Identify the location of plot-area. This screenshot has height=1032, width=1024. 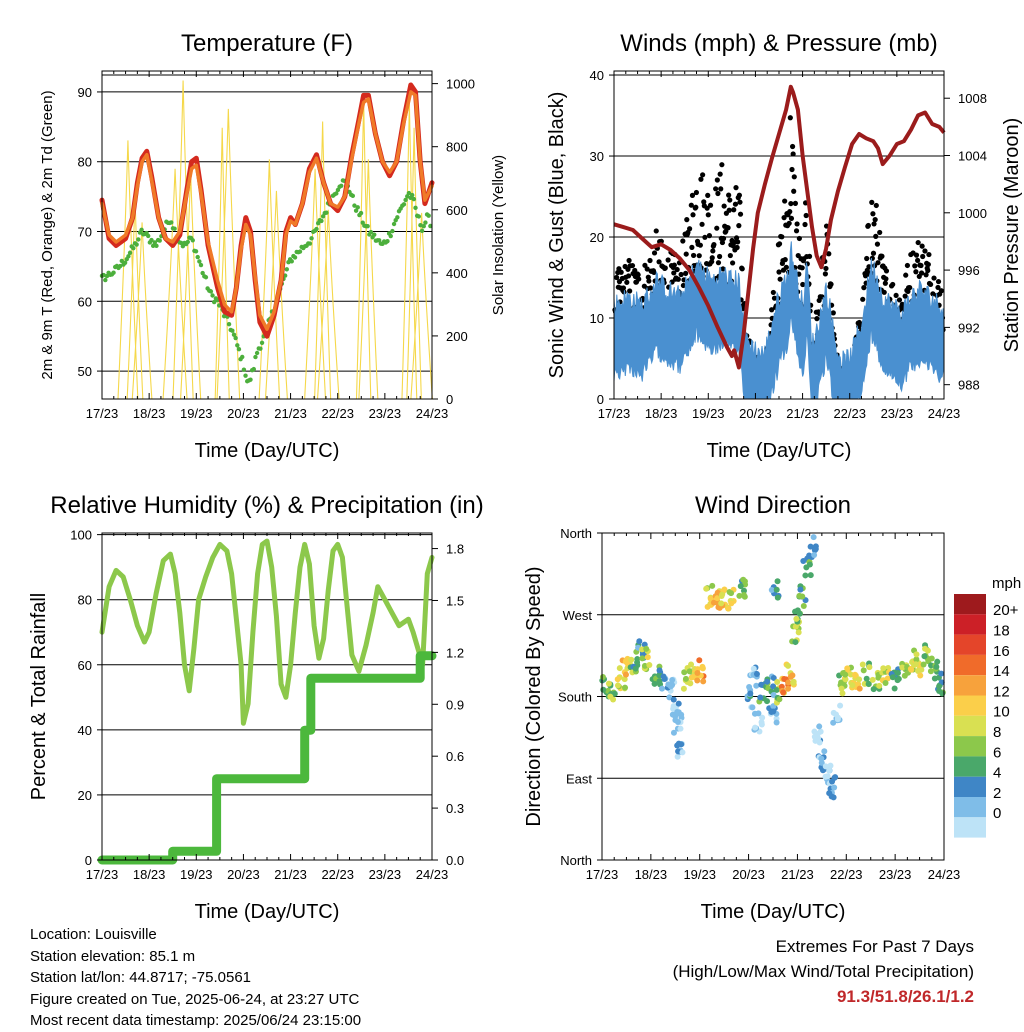
(772, 667).